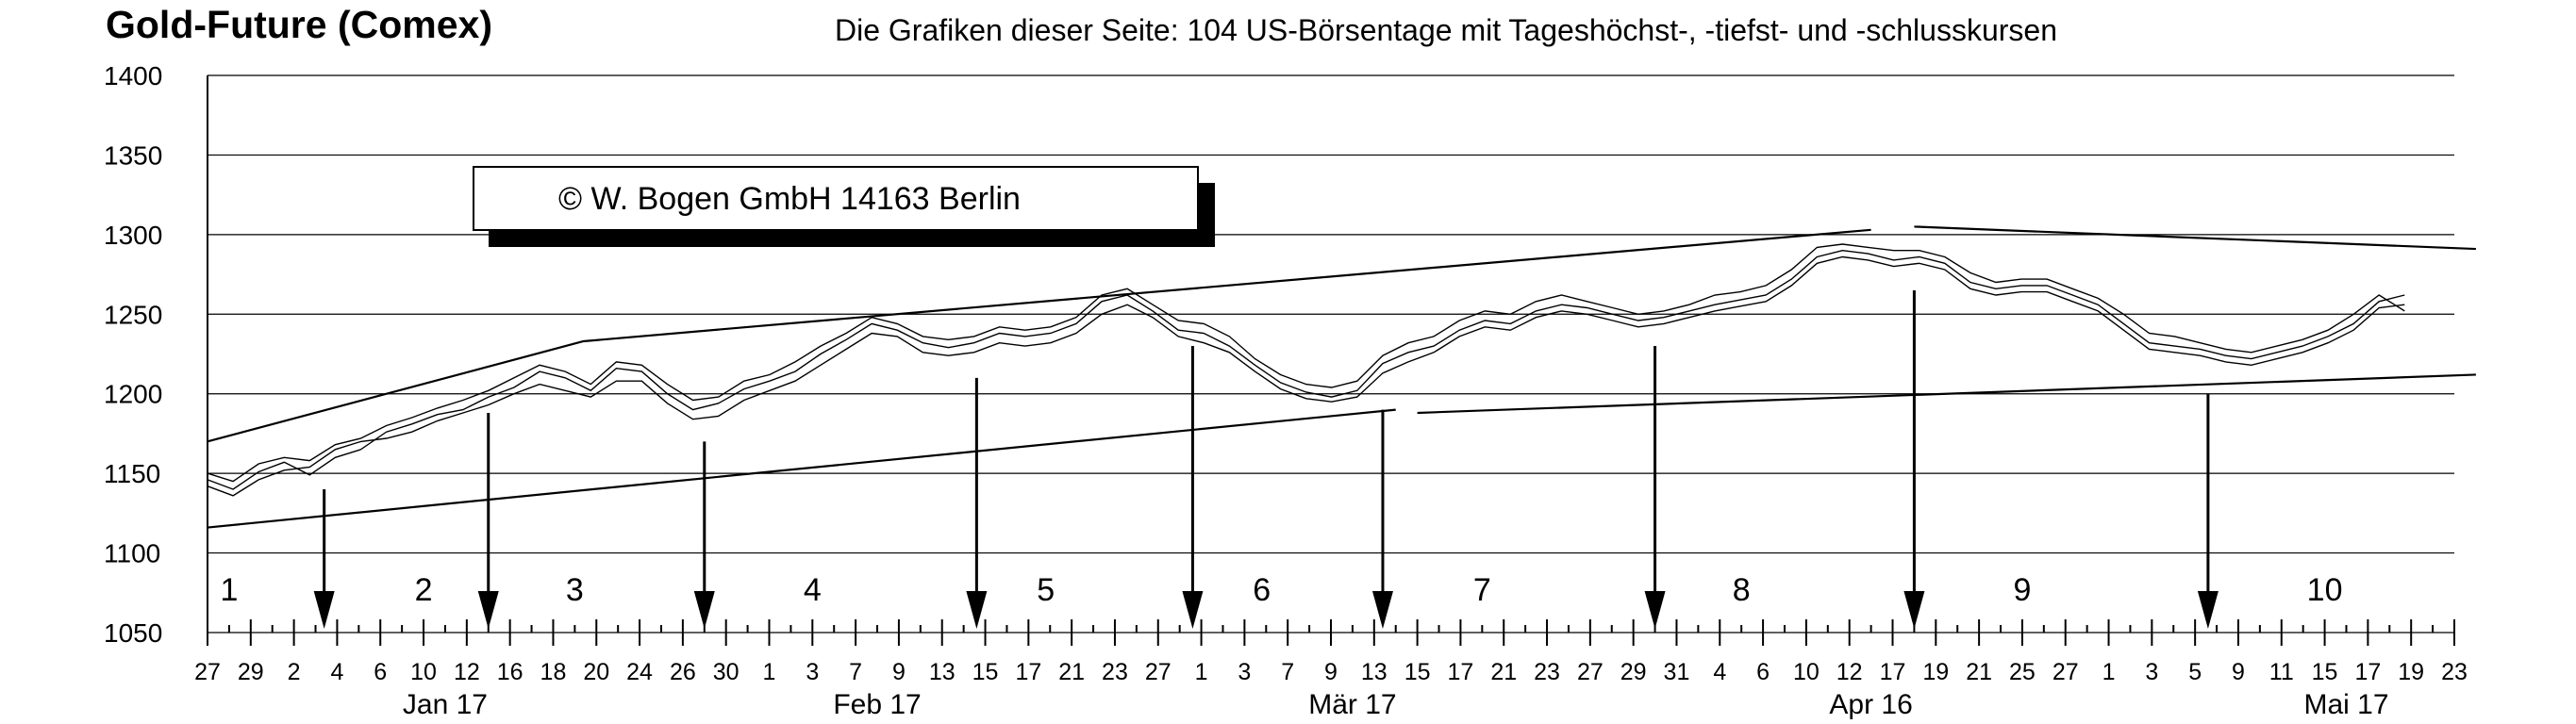  Describe the element at coordinates (1352, 704) in the screenshot. I see `month-label: Mär 17` at that location.